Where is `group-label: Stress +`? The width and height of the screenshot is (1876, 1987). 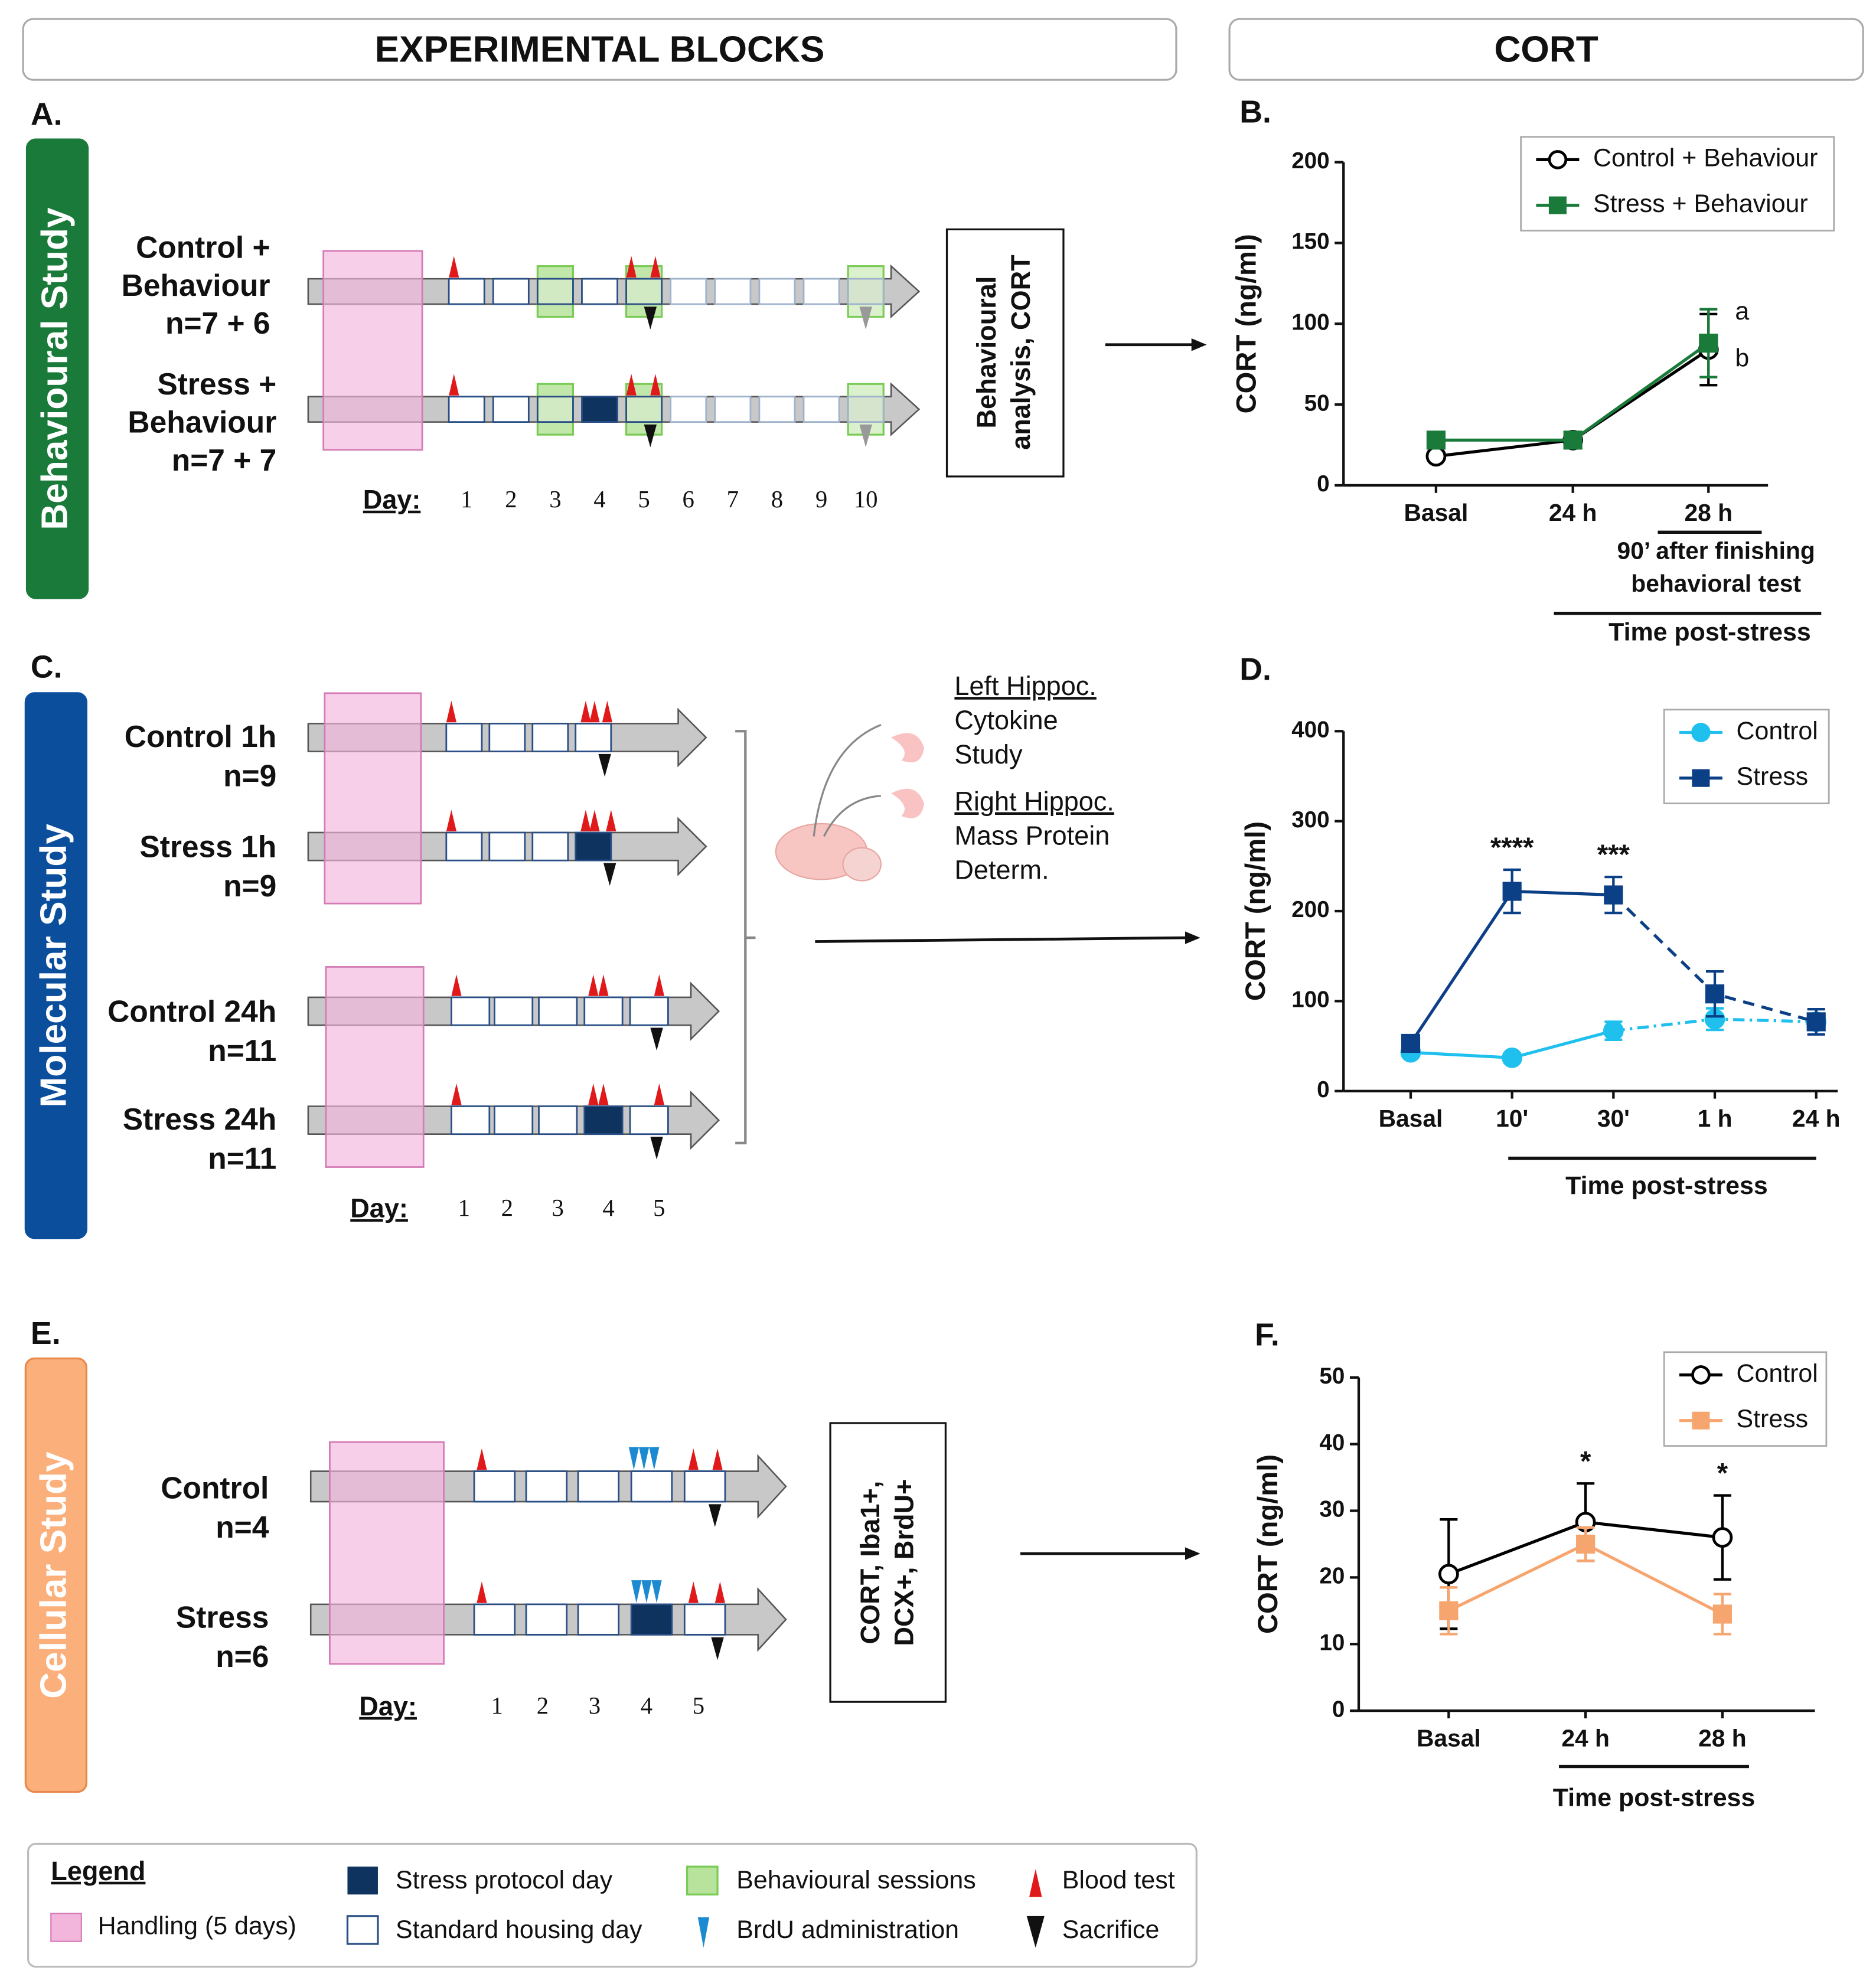 group-label: Stress + is located at coordinates (217, 384).